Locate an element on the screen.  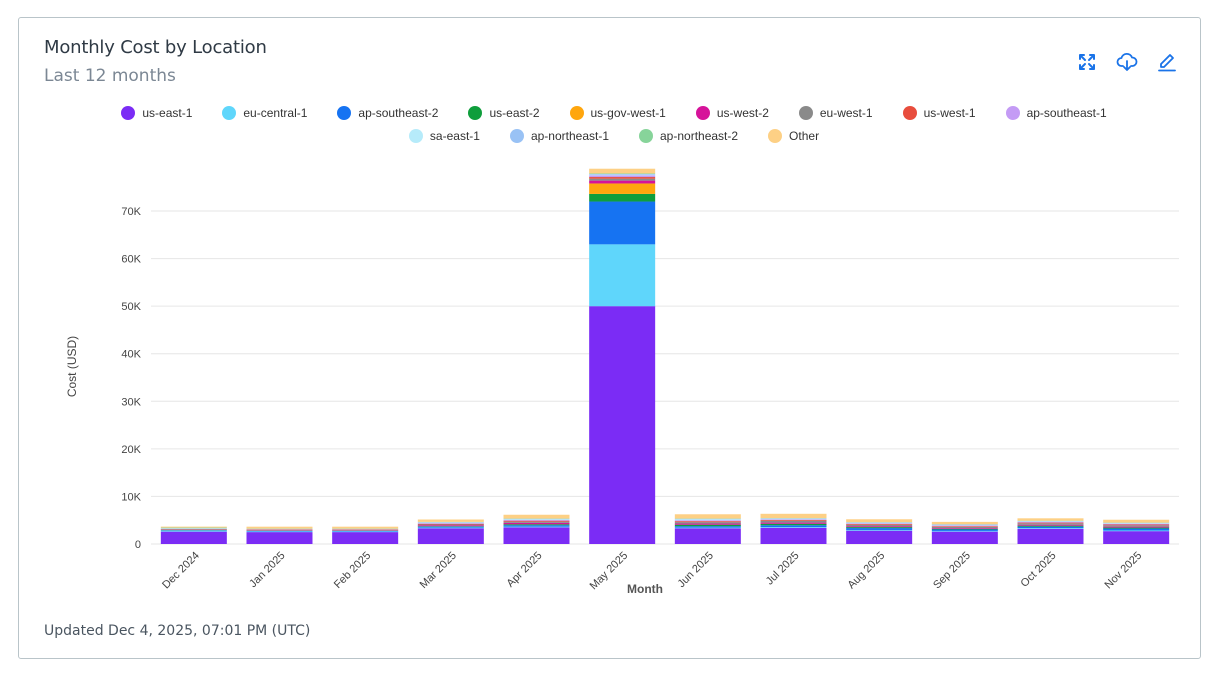
legend-item: ap-northeast-1 is located at coordinates (559, 135).